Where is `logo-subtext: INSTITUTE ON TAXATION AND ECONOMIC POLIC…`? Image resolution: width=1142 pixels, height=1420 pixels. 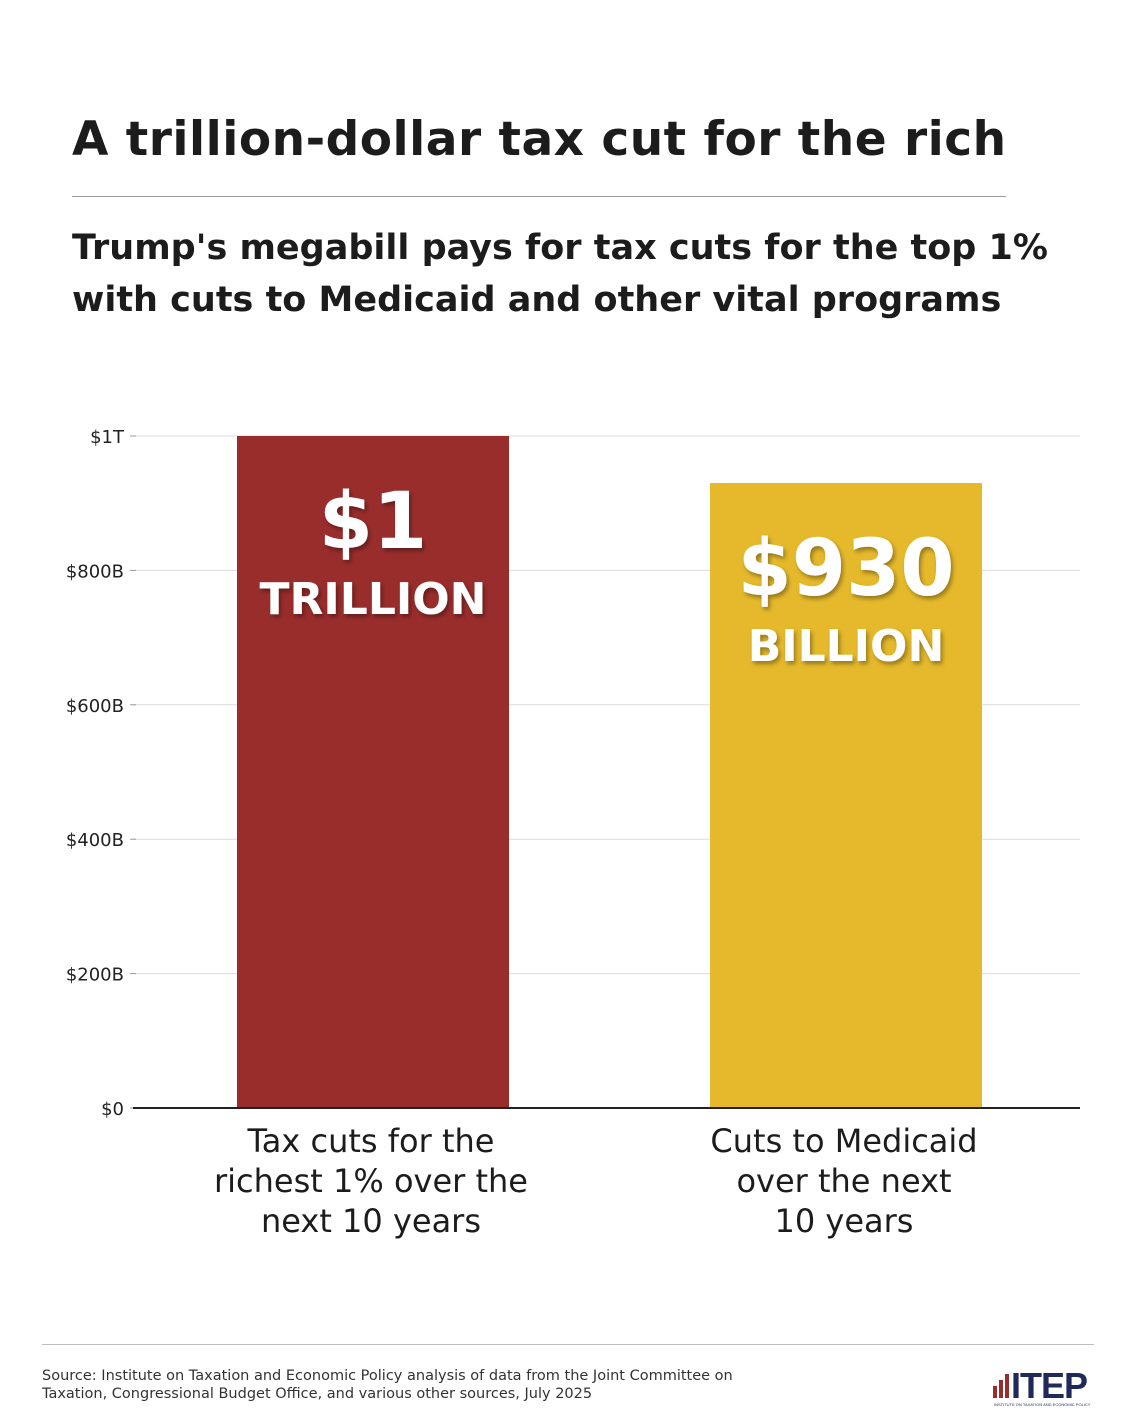 logo-subtext: INSTITUTE ON TAXATION AND ECONOMIC POLIC… is located at coordinates (1042, 1404).